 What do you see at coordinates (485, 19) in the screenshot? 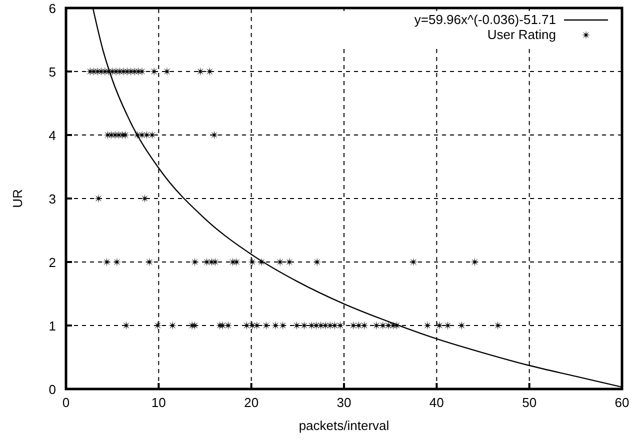
I see `legend-label: y=59.96x^(-0.036)-51.71` at bounding box center [485, 19].